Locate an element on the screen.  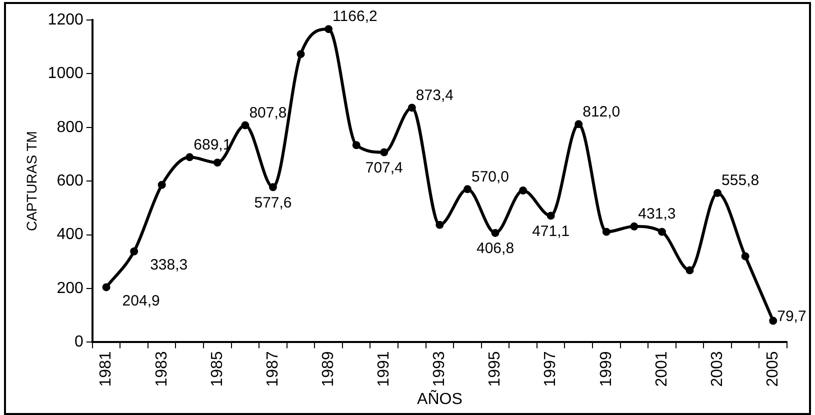
data-label: 431,3 is located at coordinates (657, 214).